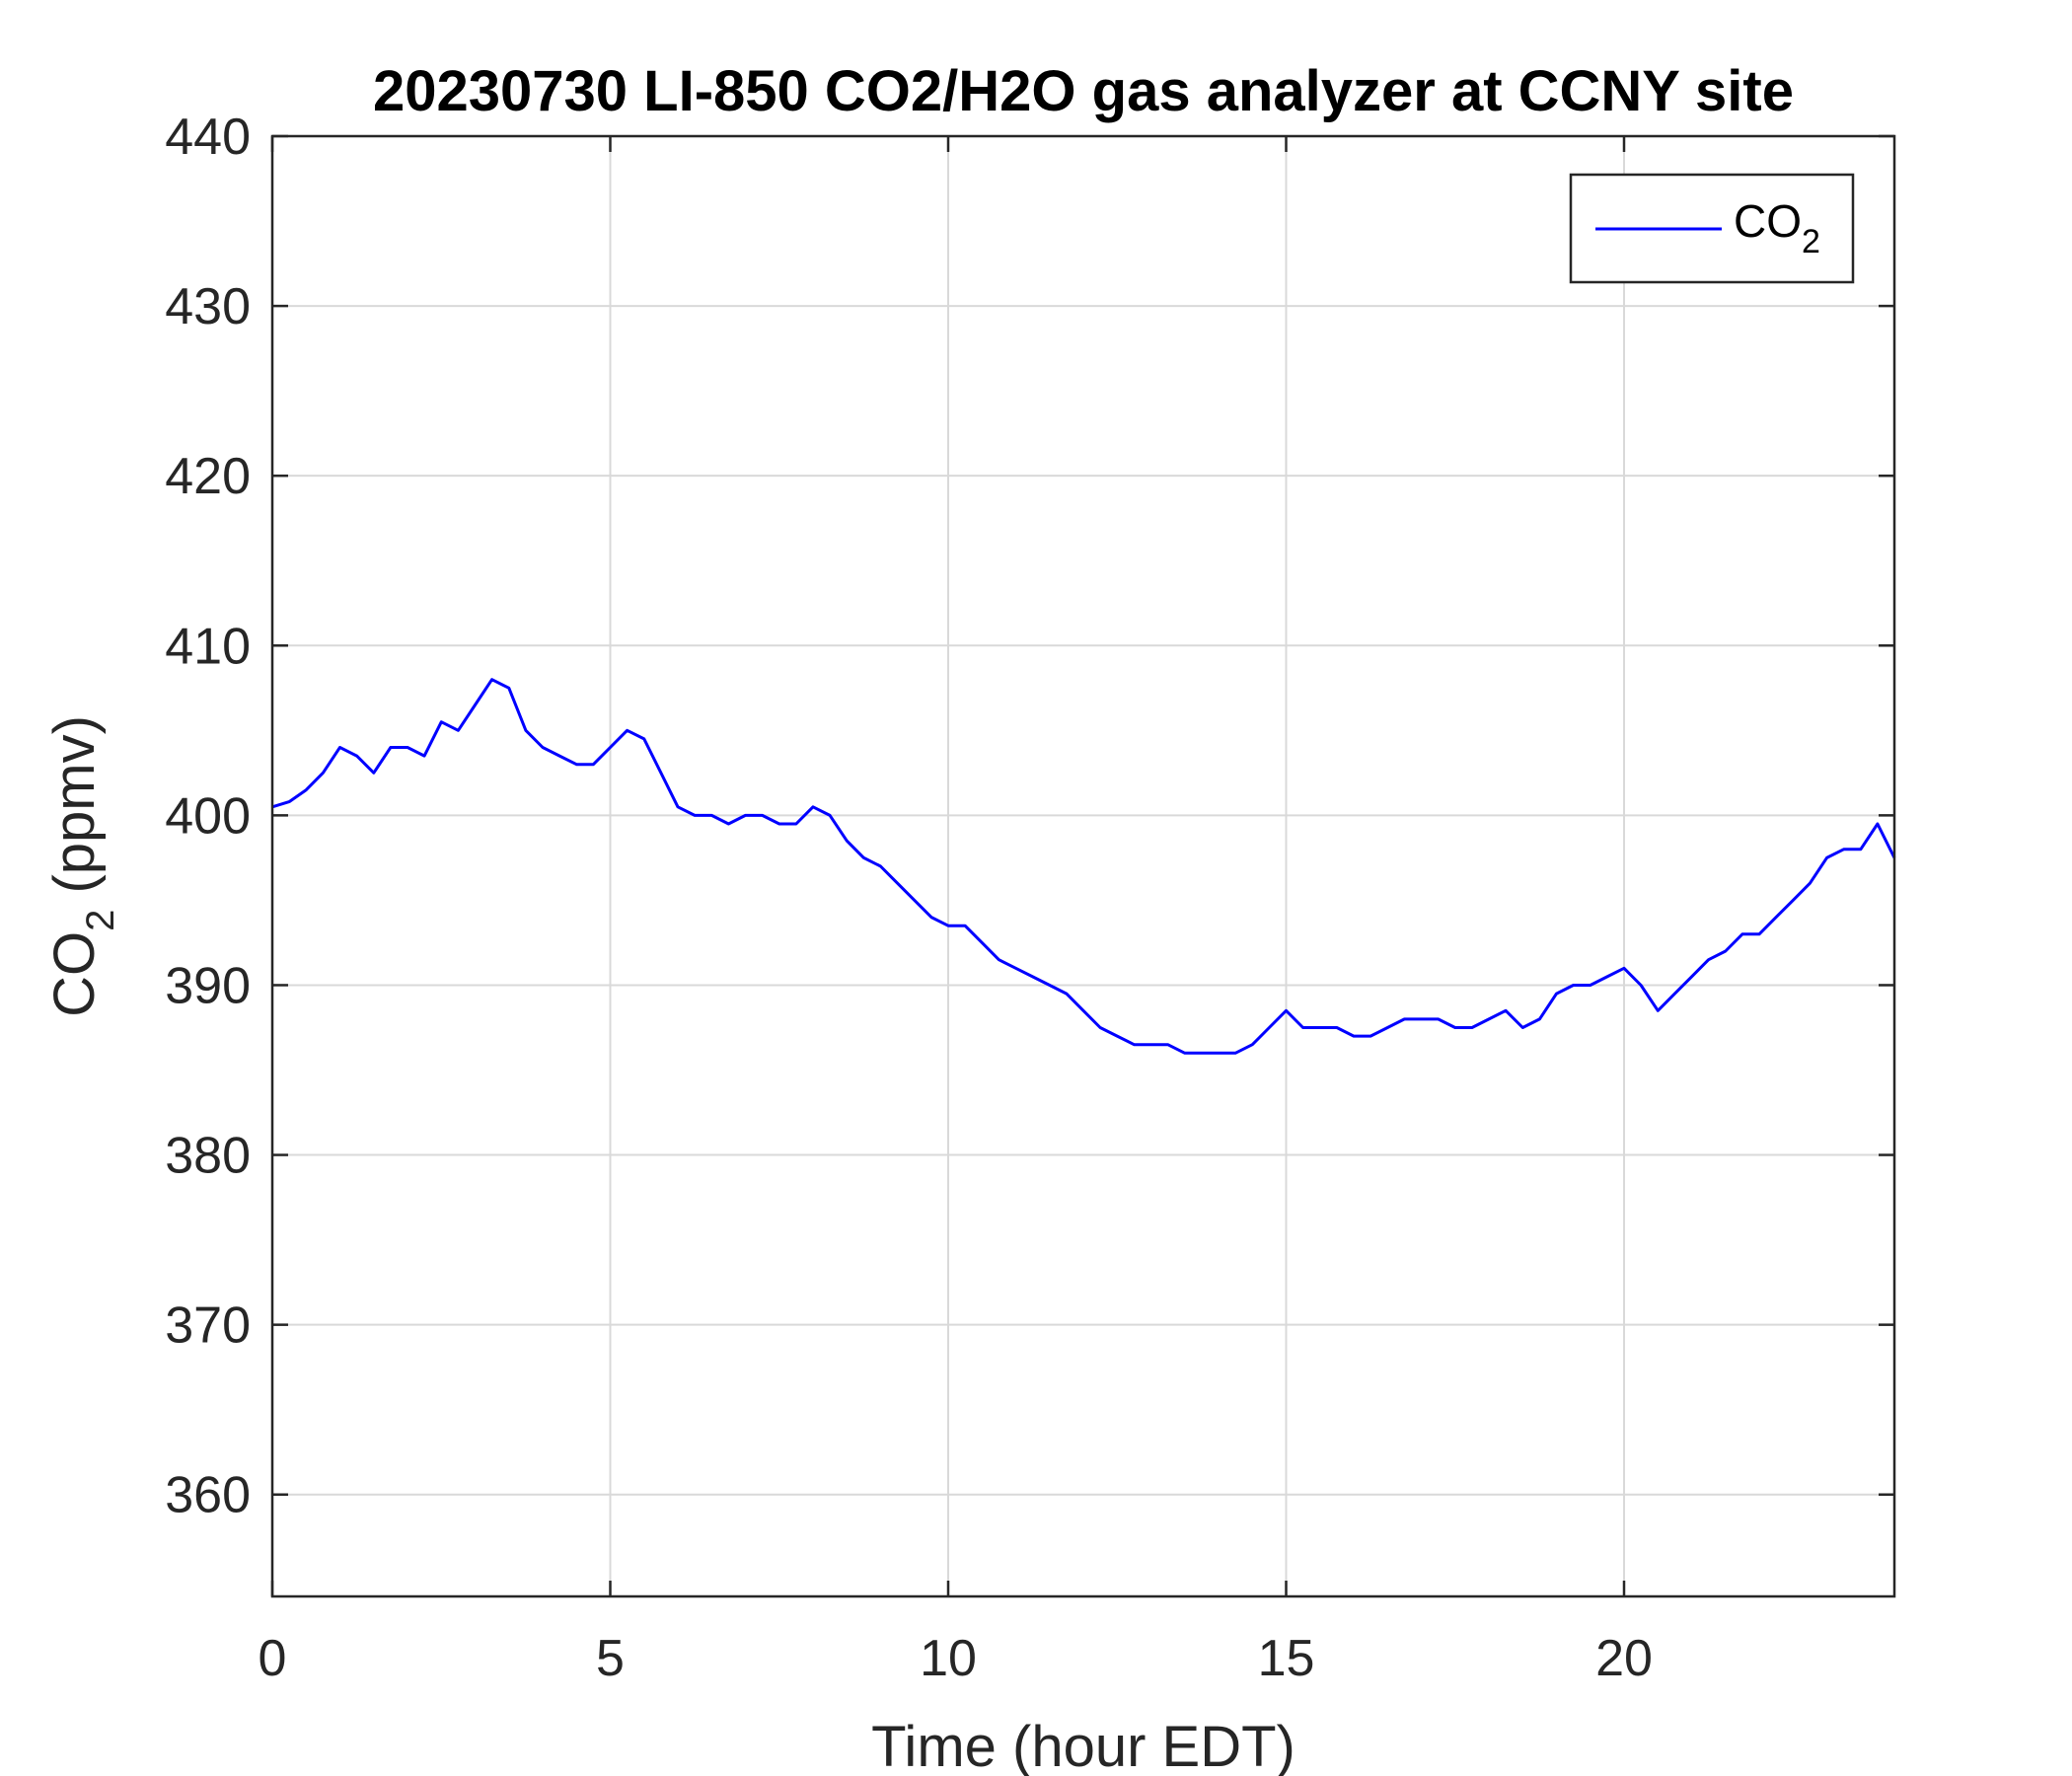 The width and height of the screenshot is (2072, 1776). I want to click on x-tick-label: 15, so click(1286, 1659).